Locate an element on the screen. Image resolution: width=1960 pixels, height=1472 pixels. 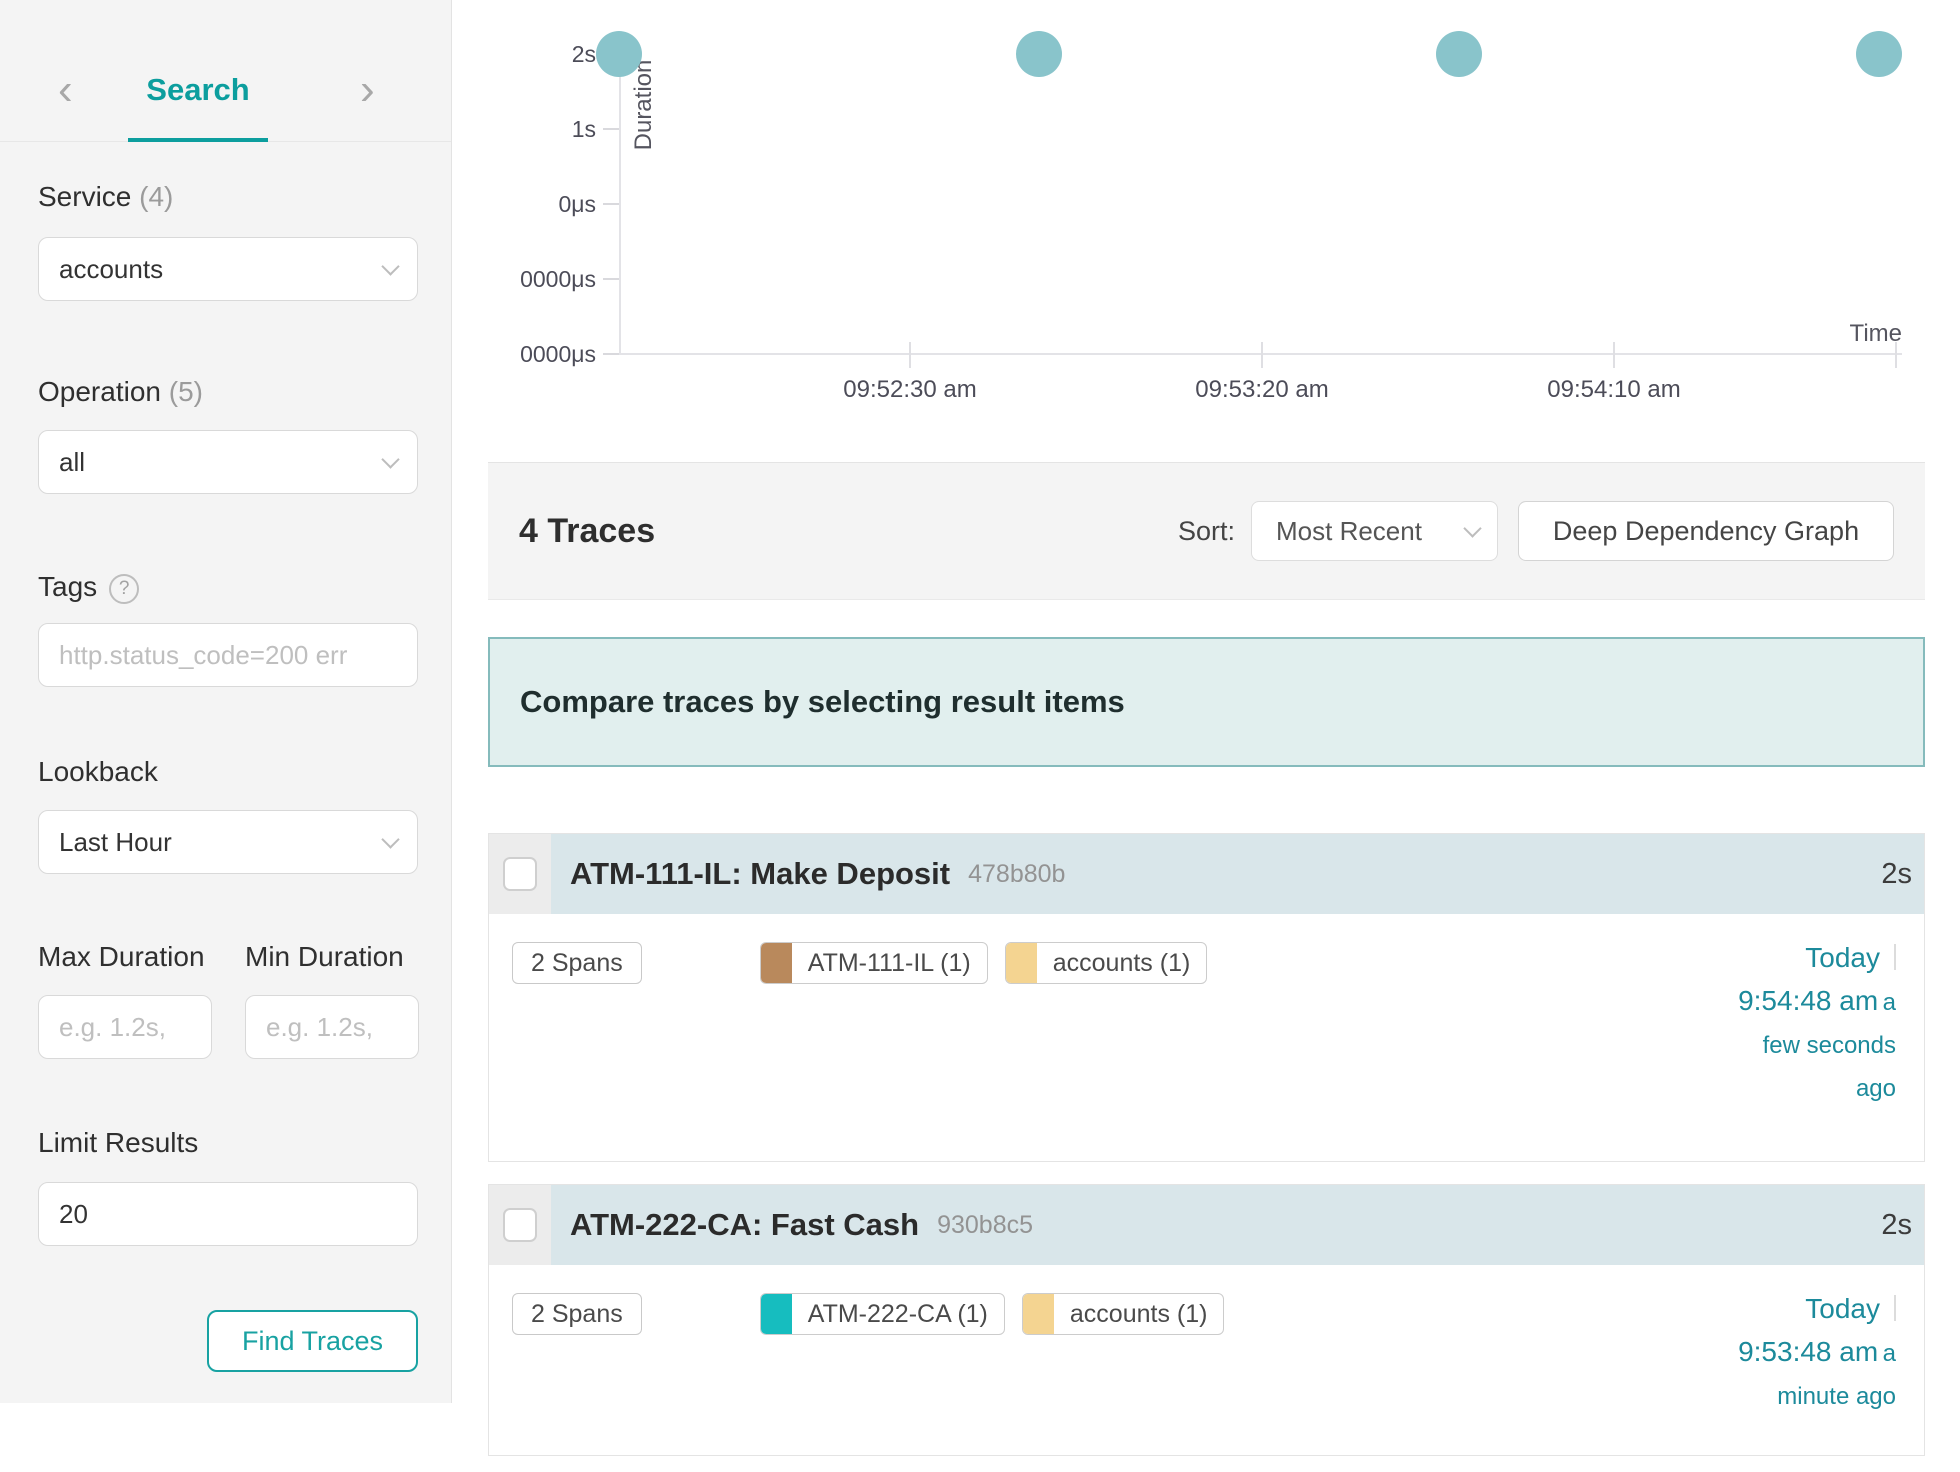
limit-results-label: Limit Results is located at coordinates (118, 1142).